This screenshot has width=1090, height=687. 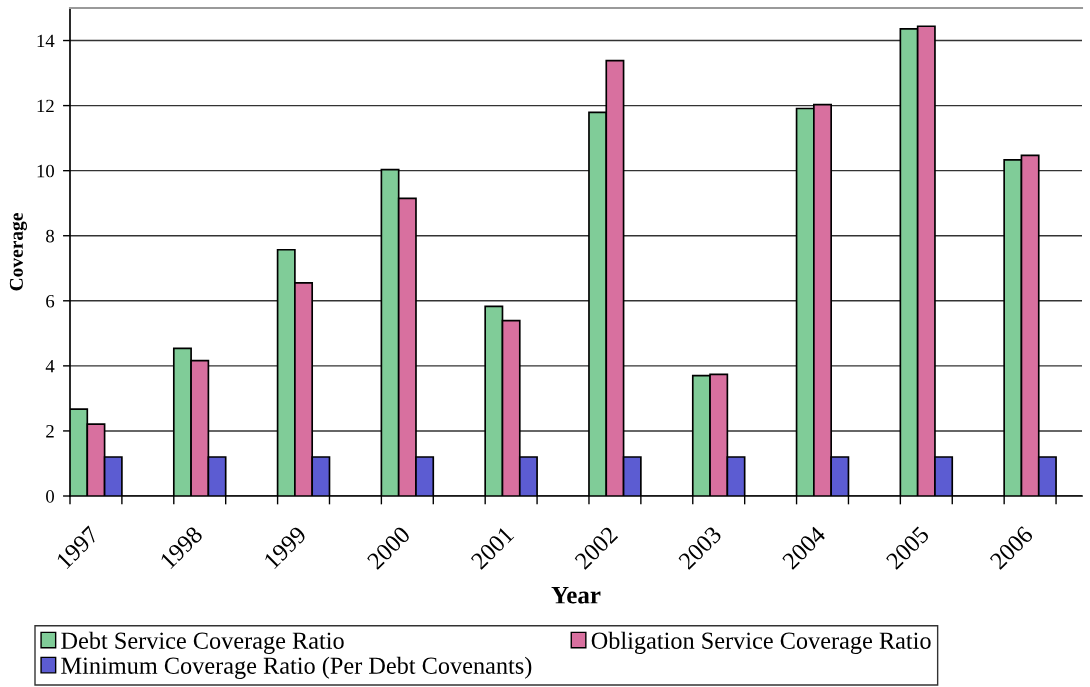 I want to click on y-tick-label: 2, so click(x=50, y=431).